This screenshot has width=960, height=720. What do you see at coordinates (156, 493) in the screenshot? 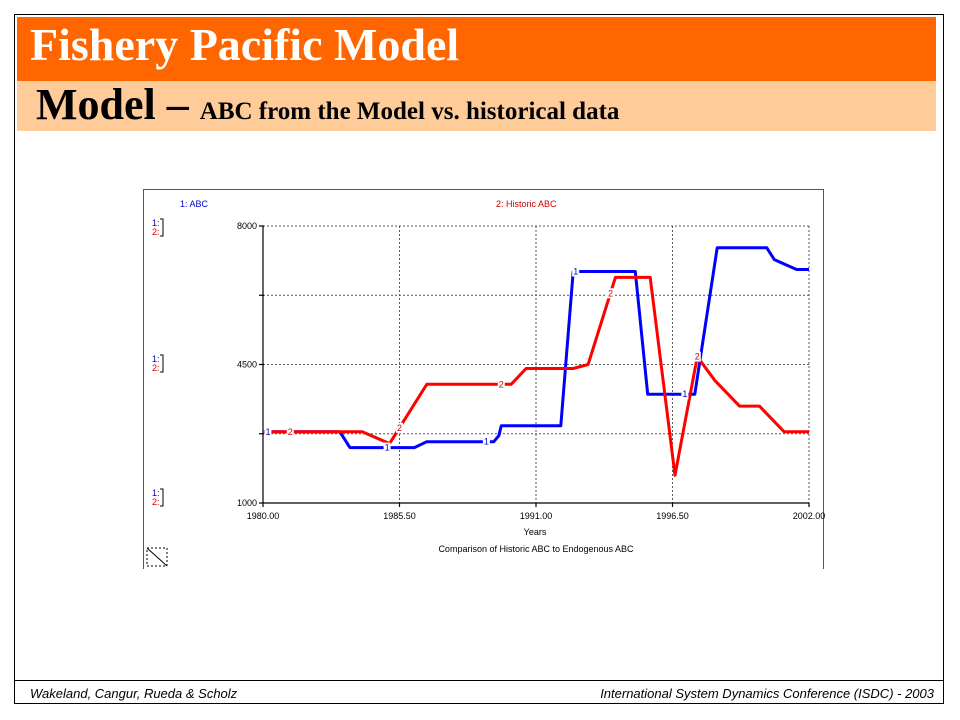
I see `scale-label-1-bottom: 1:` at bounding box center [156, 493].